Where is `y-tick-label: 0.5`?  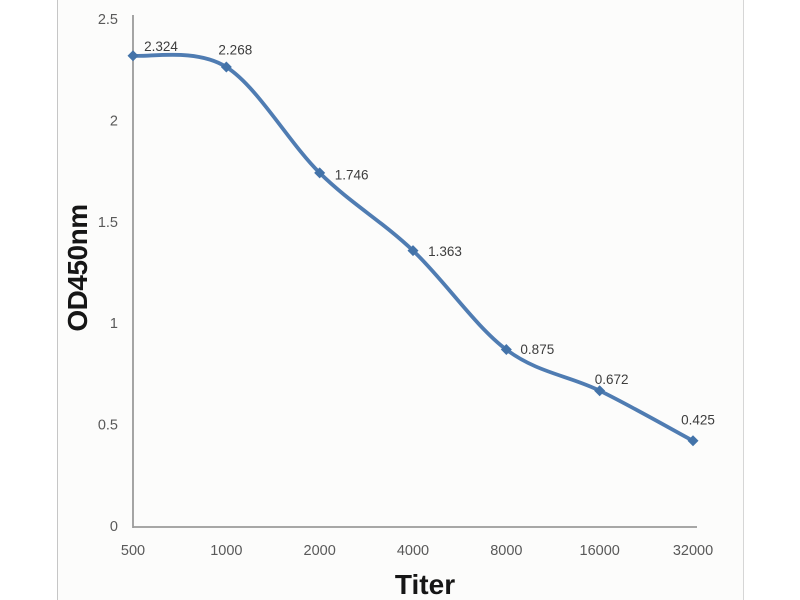
y-tick-label: 0.5 is located at coordinates (108, 426).